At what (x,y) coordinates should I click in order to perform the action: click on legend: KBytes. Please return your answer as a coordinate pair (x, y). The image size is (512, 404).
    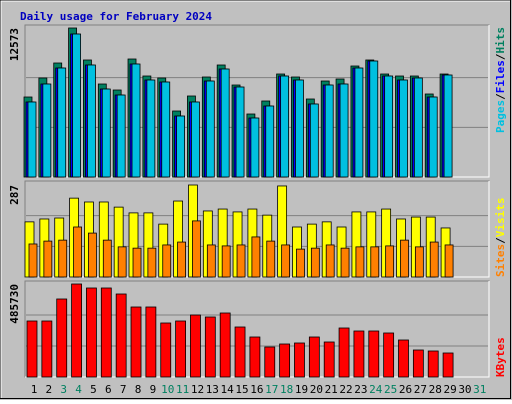
    Looking at the image, I should click on (500, 357).